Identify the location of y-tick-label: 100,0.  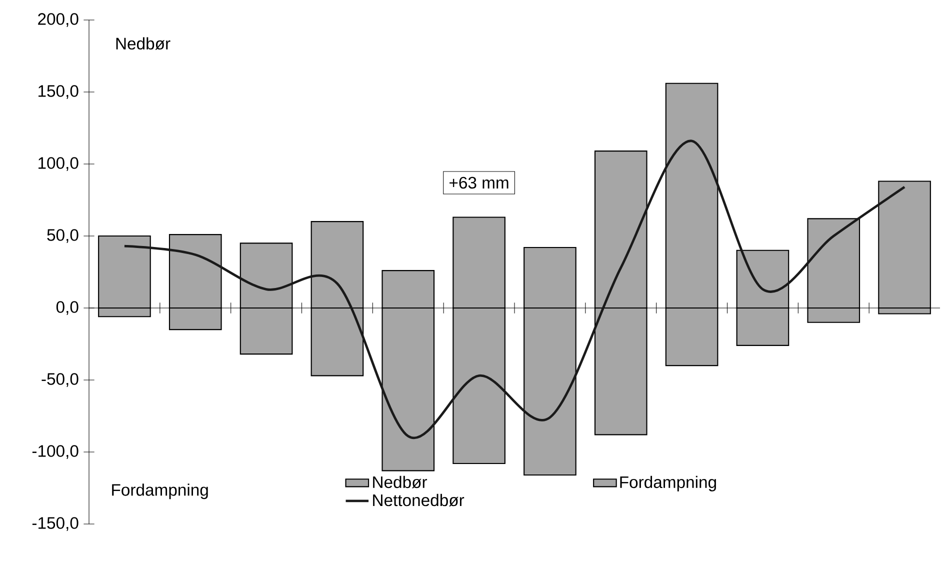
(58, 164).